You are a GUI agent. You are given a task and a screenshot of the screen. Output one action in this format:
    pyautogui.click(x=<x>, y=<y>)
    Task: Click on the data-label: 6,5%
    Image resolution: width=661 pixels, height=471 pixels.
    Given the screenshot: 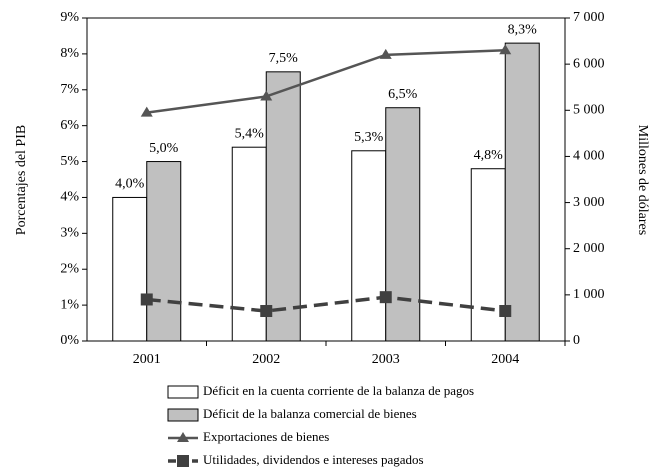 What is the action you would take?
    pyautogui.click(x=403, y=94)
    